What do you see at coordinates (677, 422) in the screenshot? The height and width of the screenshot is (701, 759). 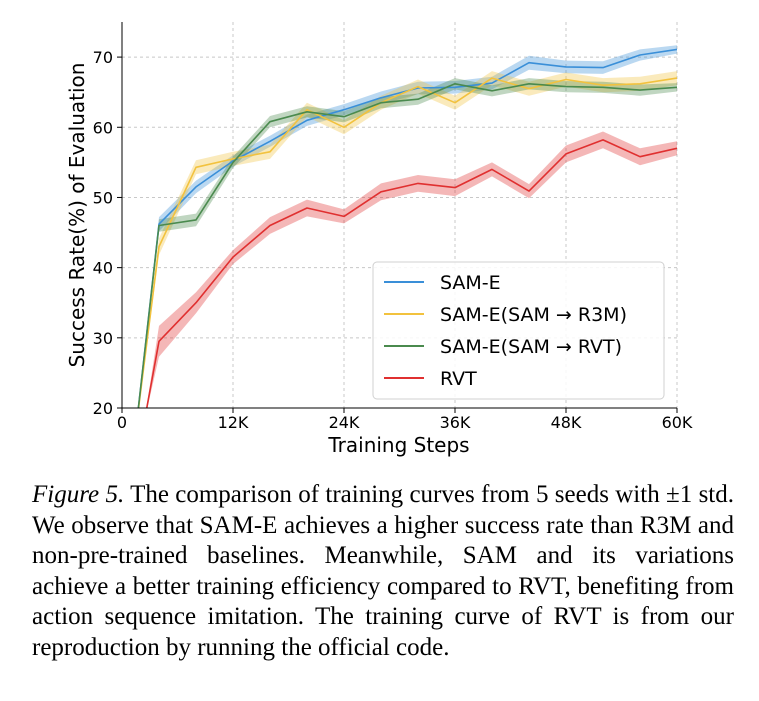 I see `x-tick-label: 60K` at bounding box center [677, 422].